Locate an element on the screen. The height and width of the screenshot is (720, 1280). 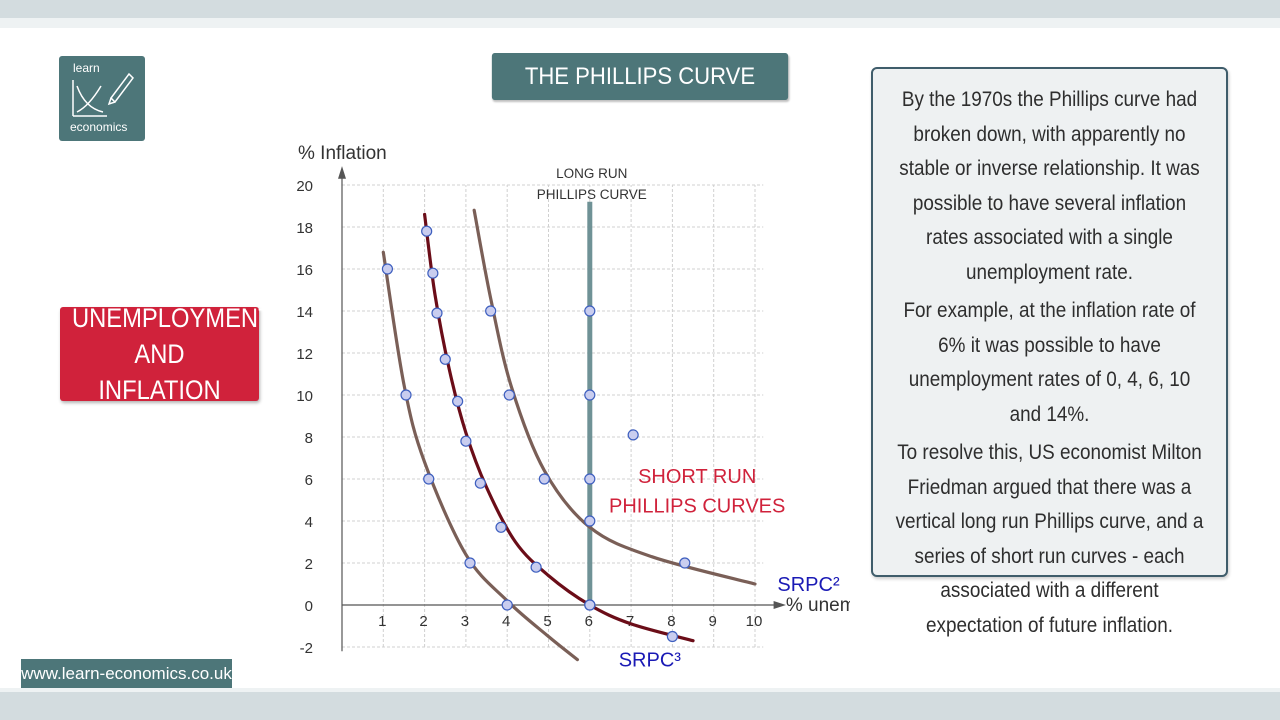
x-axis-title: % unemployment is located at coordinates (818, 605).